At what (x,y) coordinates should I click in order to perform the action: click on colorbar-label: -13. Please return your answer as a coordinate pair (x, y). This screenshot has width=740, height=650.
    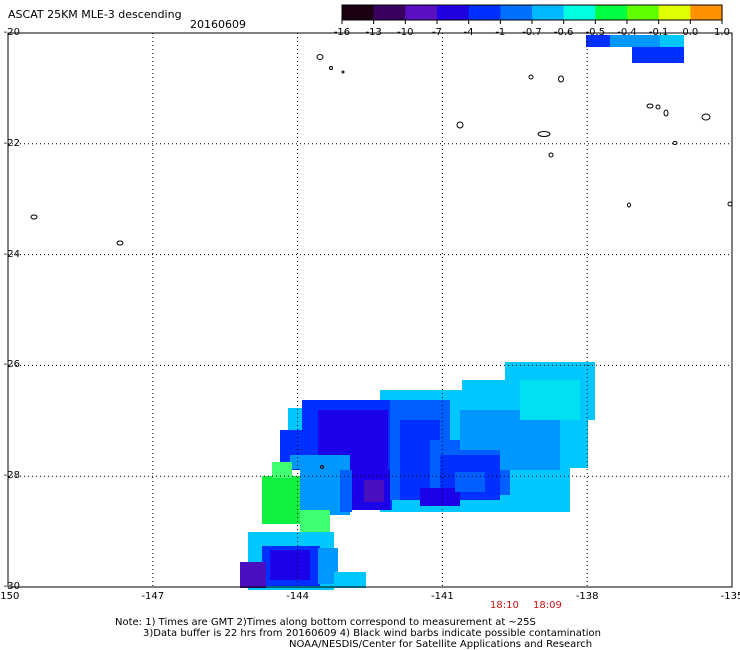
    Looking at the image, I should click on (373, 32).